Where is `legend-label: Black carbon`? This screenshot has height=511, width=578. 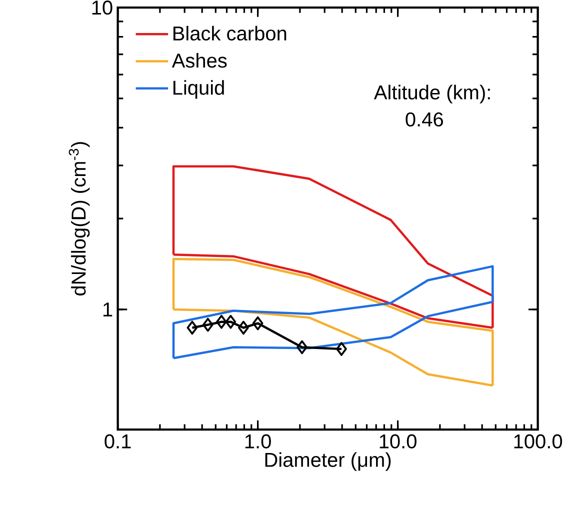
legend-label: Black carbon is located at coordinates (229, 33).